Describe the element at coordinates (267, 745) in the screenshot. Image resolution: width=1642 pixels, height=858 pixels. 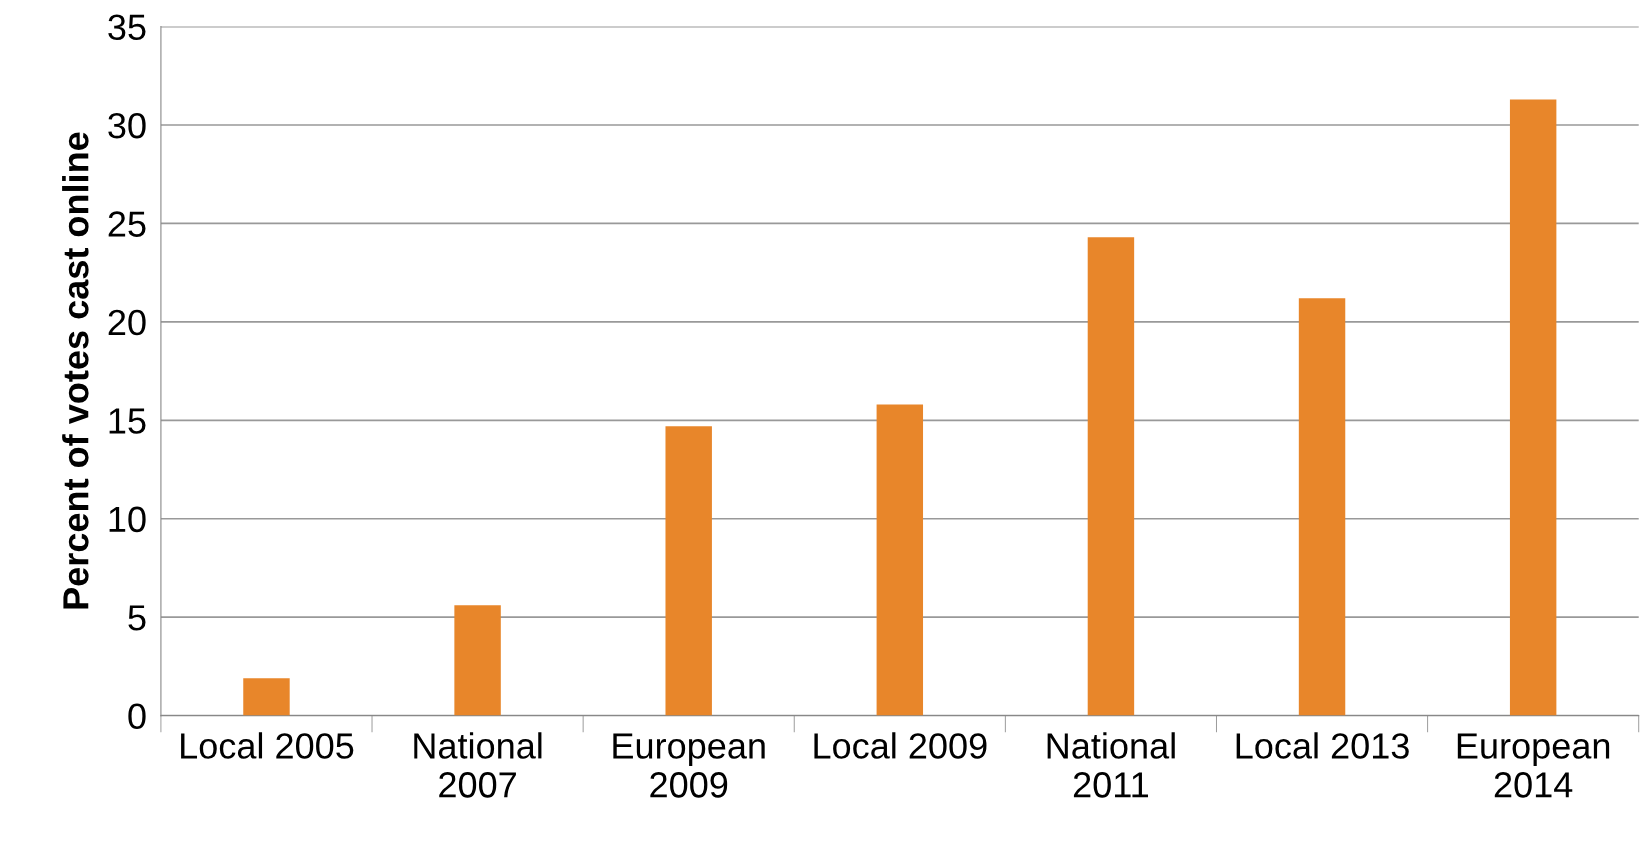
I see `x-tick-label: Local 2005` at that location.